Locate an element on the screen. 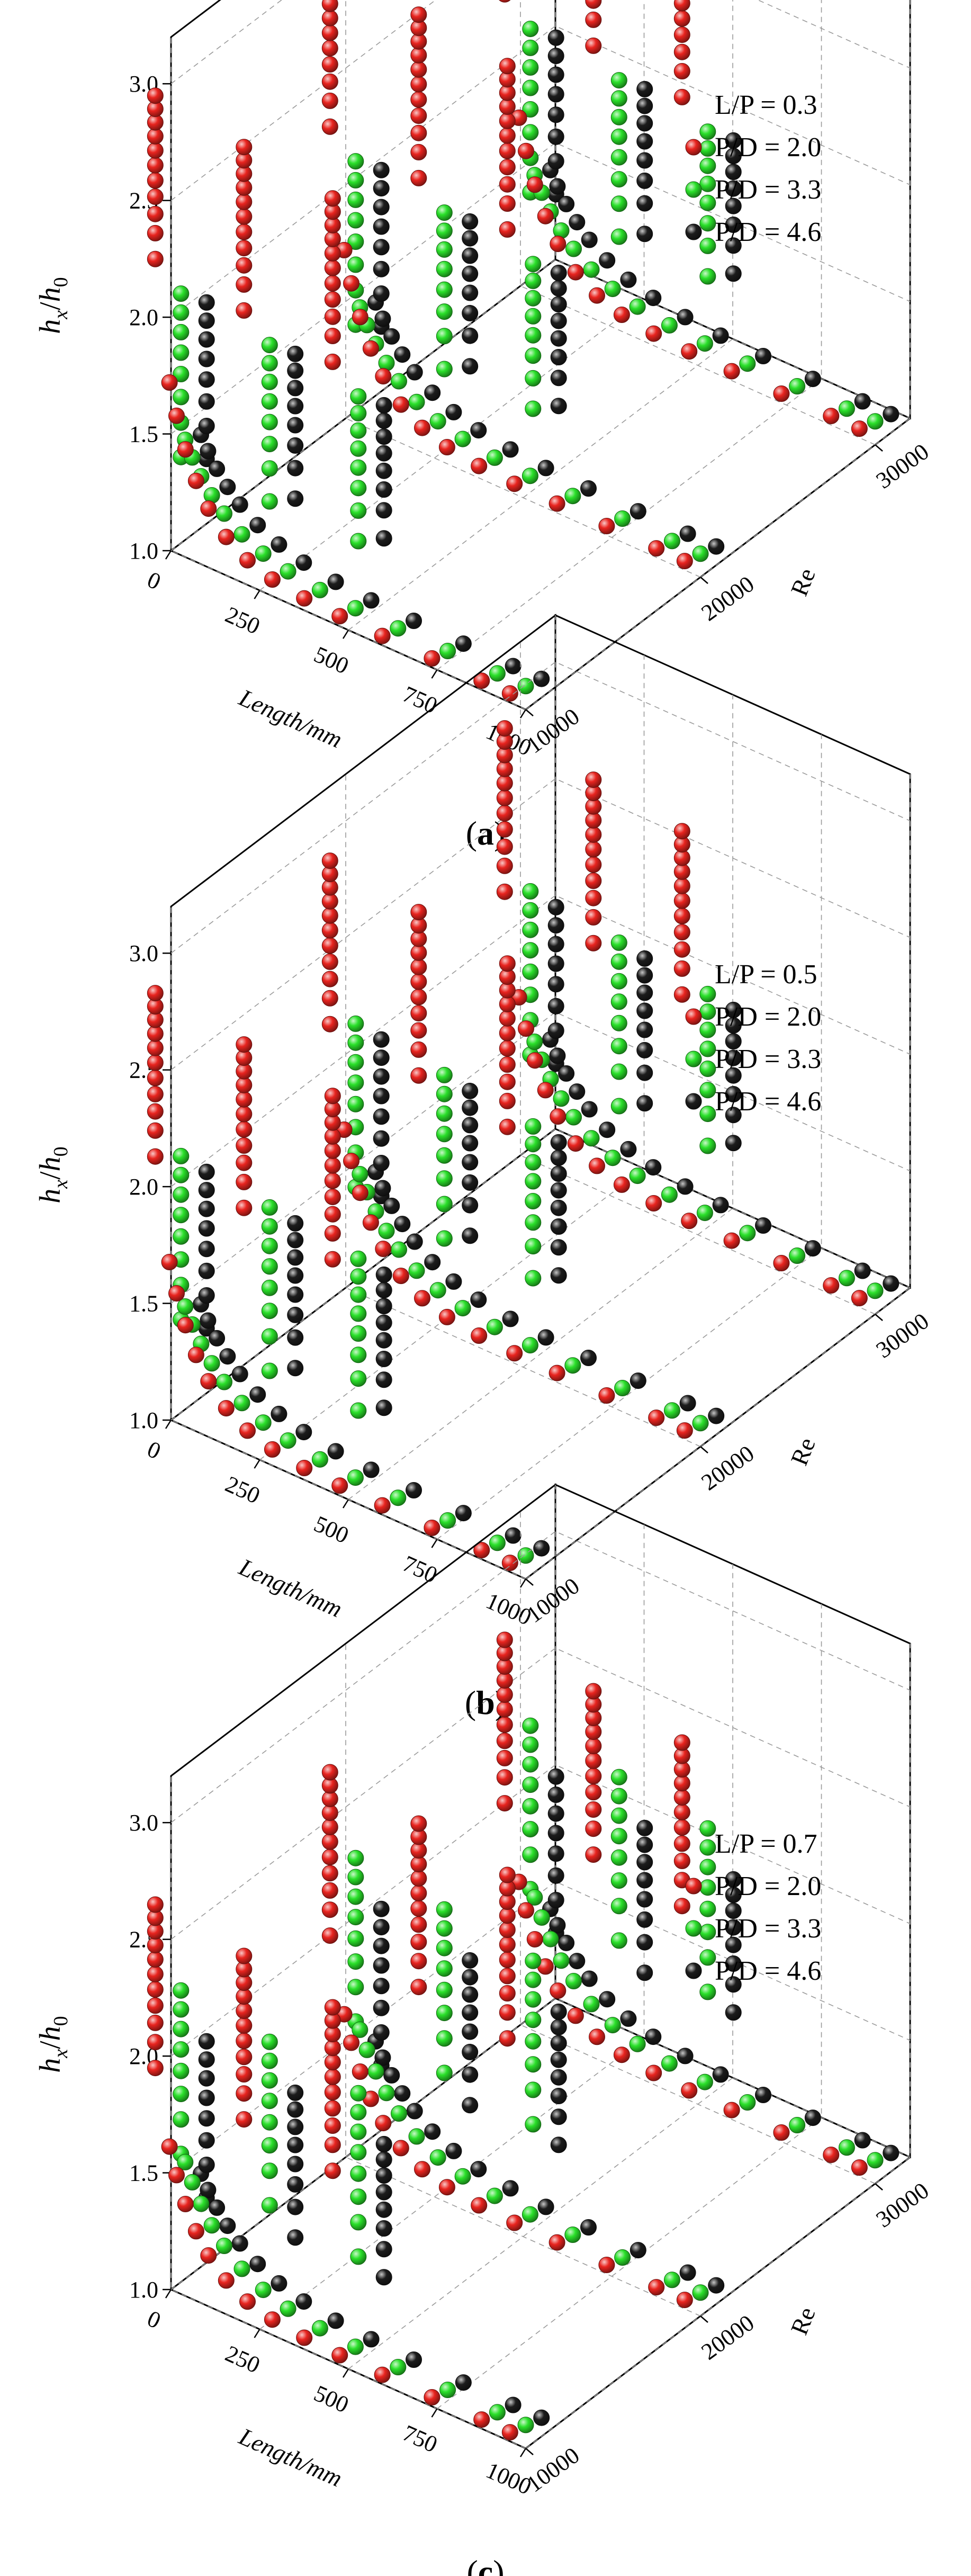 The width and height of the screenshot is (971, 2576). z-tick-mark is located at coordinates (529, 2451).